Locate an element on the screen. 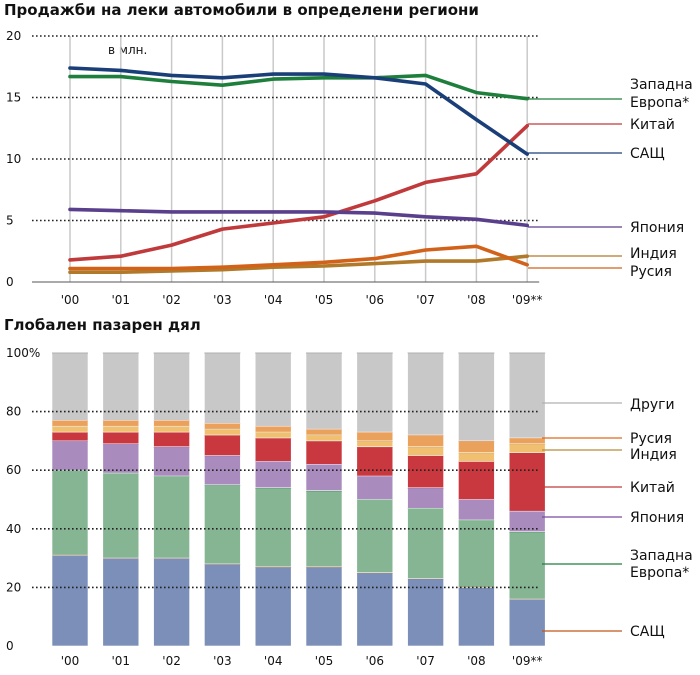  legend-label-line: Западна is located at coordinates (661, 85).